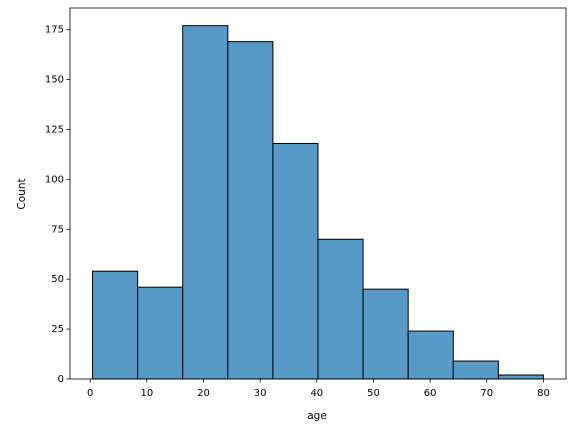 The height and width of the screenshot is (434, 574). I want to click on x-tick-label: 70, so click(486, 393).